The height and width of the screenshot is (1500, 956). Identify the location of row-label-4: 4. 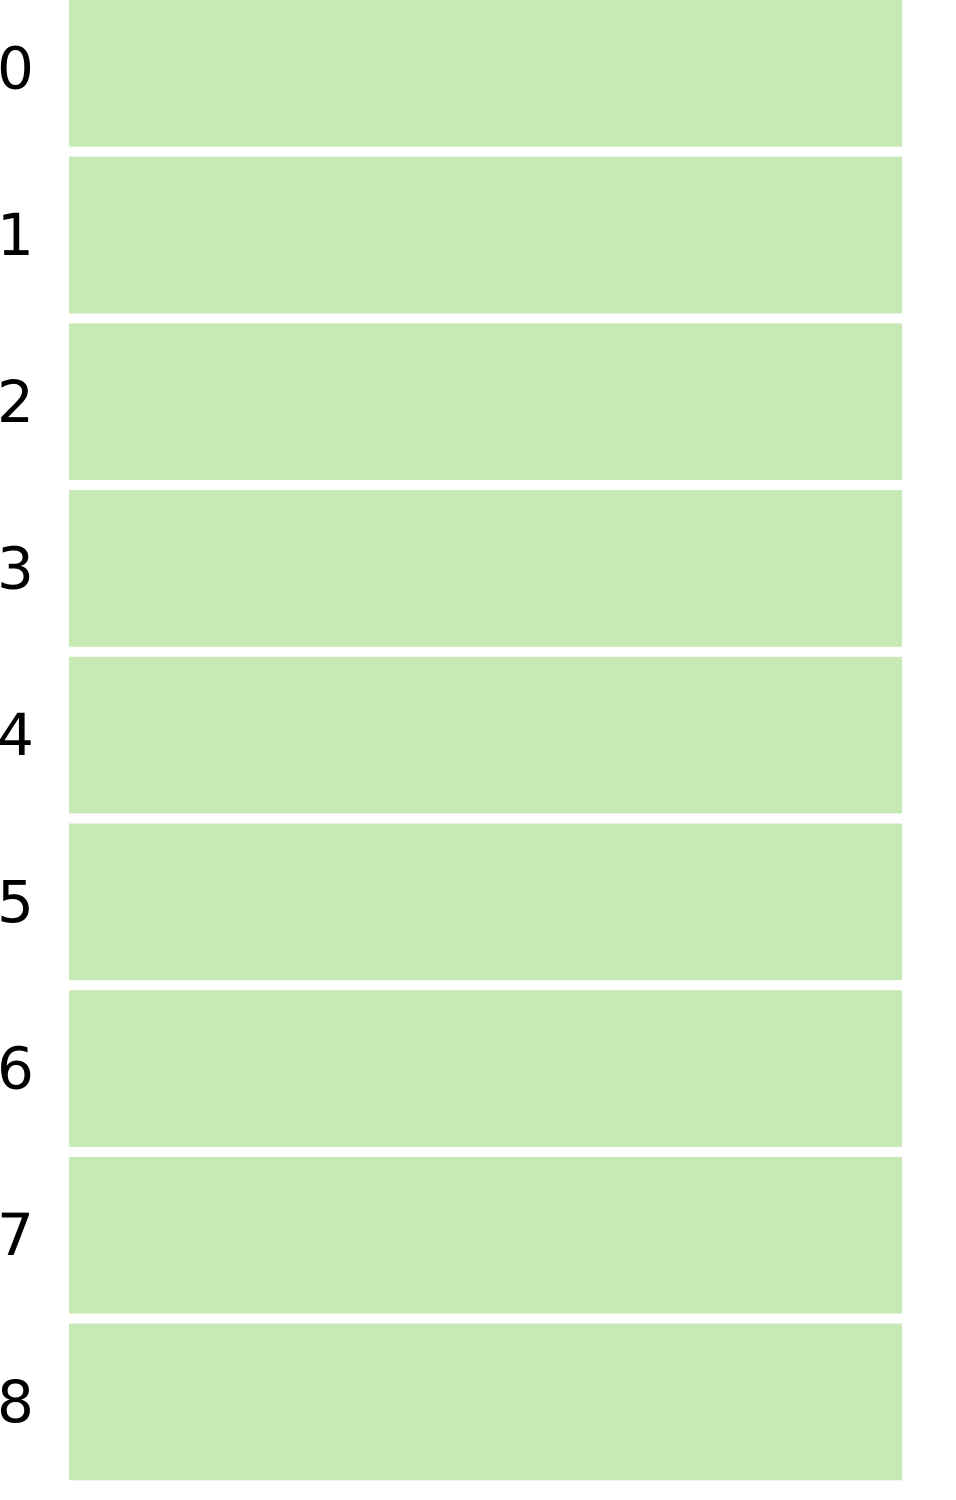
(17, 735).